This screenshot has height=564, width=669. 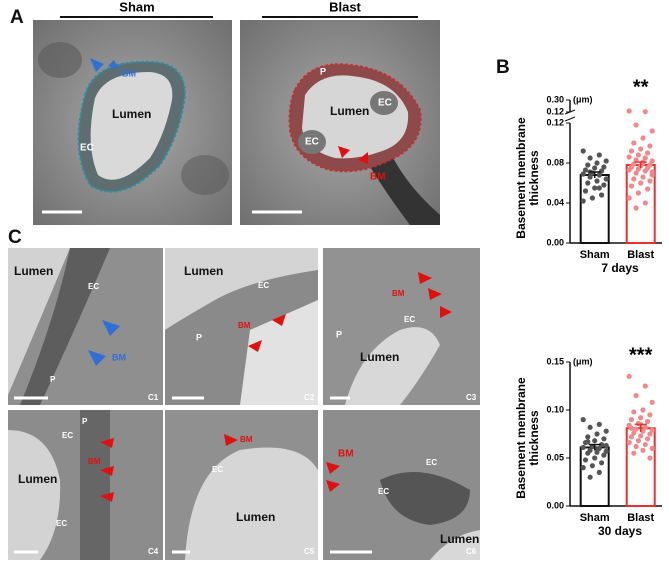 What do you see at coordinates (570, 119) in the screenshot?
I see `axis-break` at bounding box center [570, 119].